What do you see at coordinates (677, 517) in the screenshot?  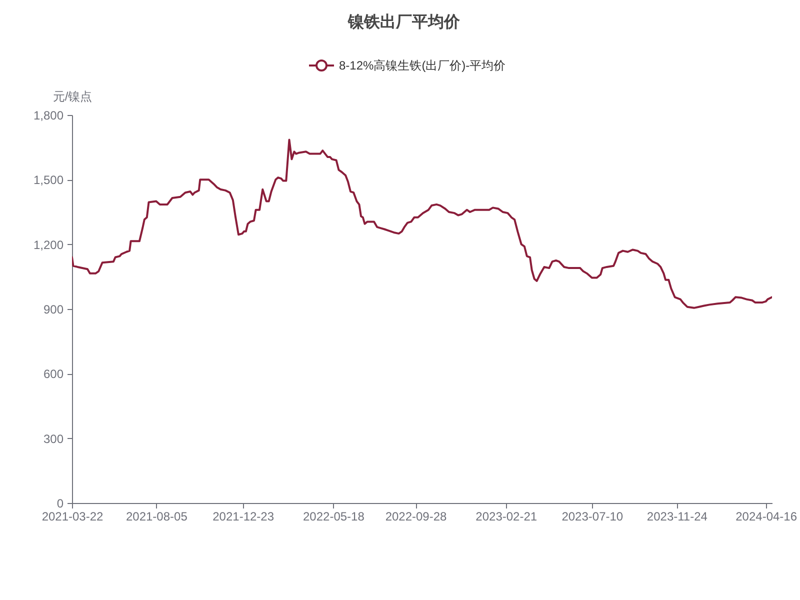 I see `x-tick-label: 2023-11-24` at bounding box center [677, 517].